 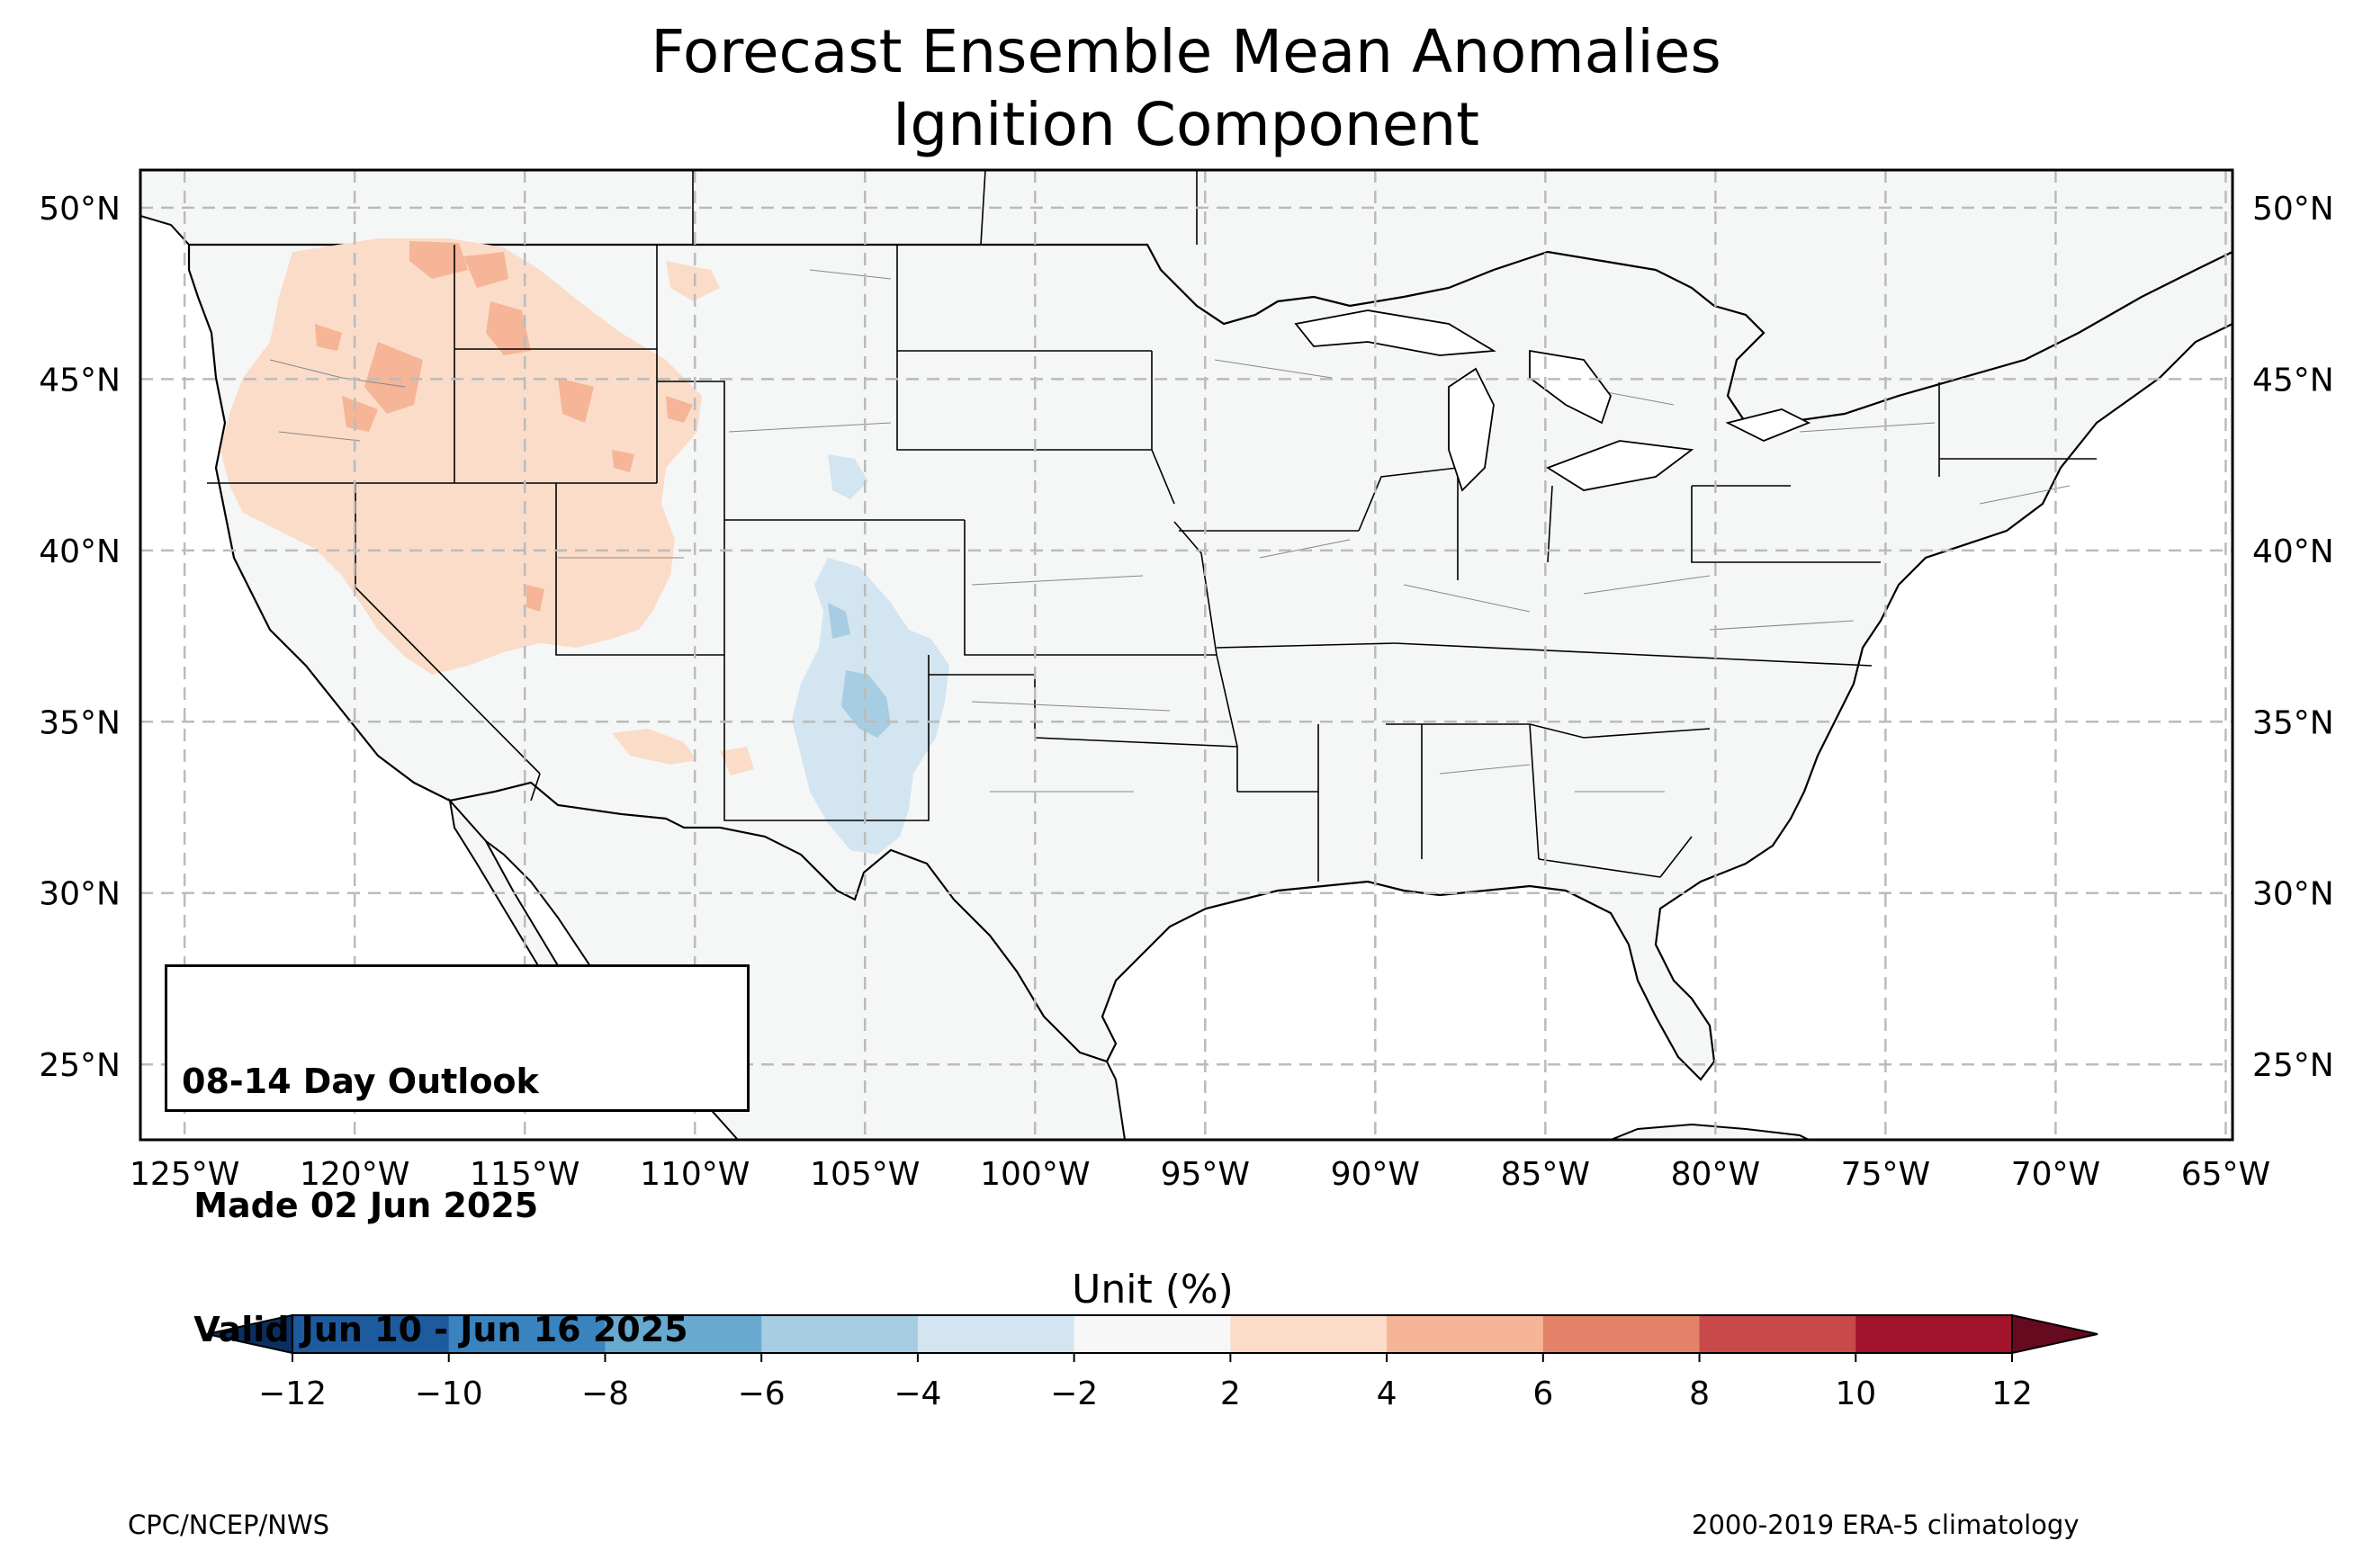 I want to click on colorbar-tick-label: 4, so click(x=1387, y=1393).